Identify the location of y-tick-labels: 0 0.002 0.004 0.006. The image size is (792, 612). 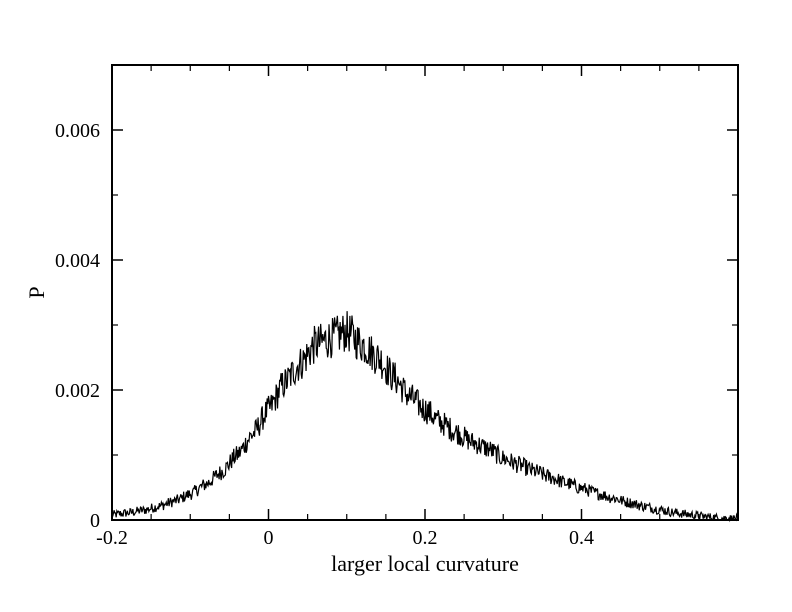
(77, 326).